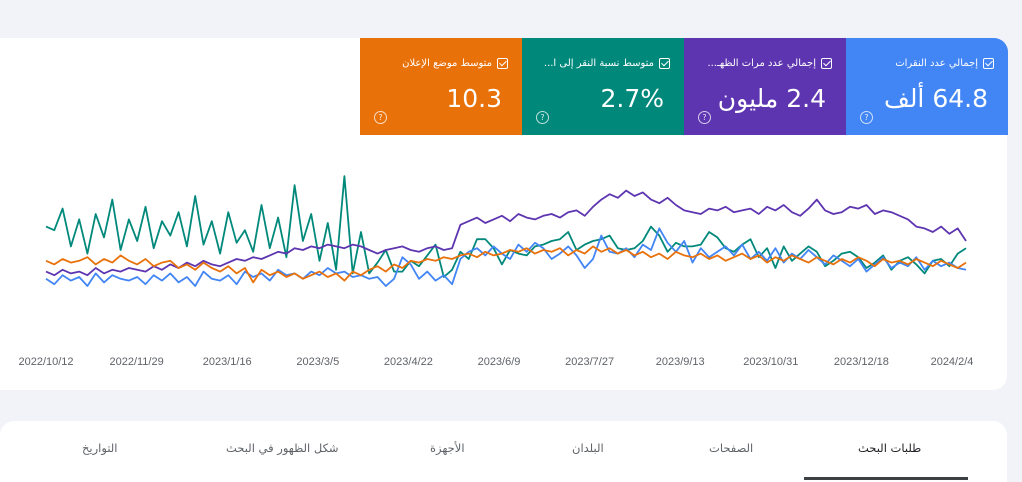  I want to click on metric-clicks-header: إجمالي عدد النقرات, so click(925, 63).